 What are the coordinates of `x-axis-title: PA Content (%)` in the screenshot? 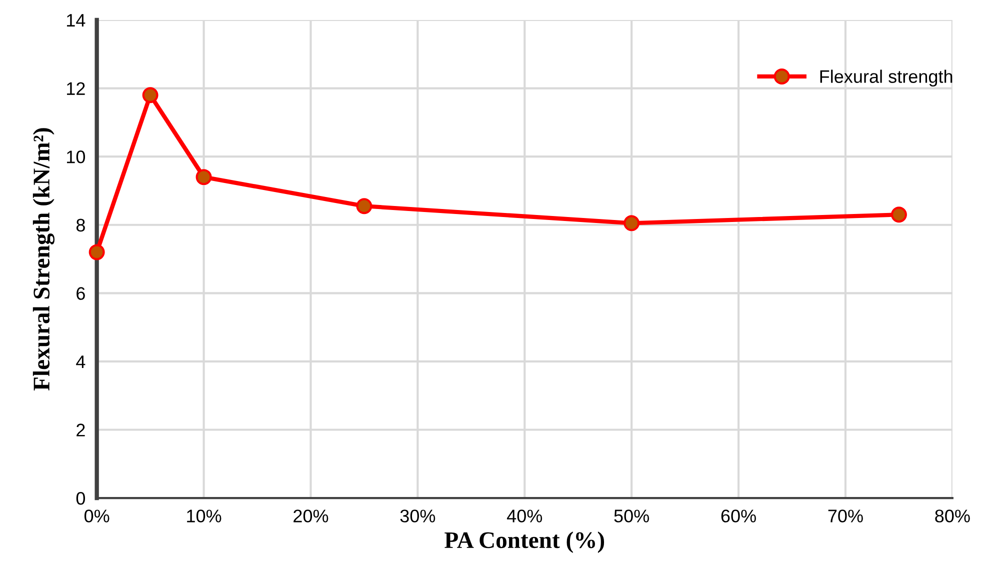 It's located at (524, 542).